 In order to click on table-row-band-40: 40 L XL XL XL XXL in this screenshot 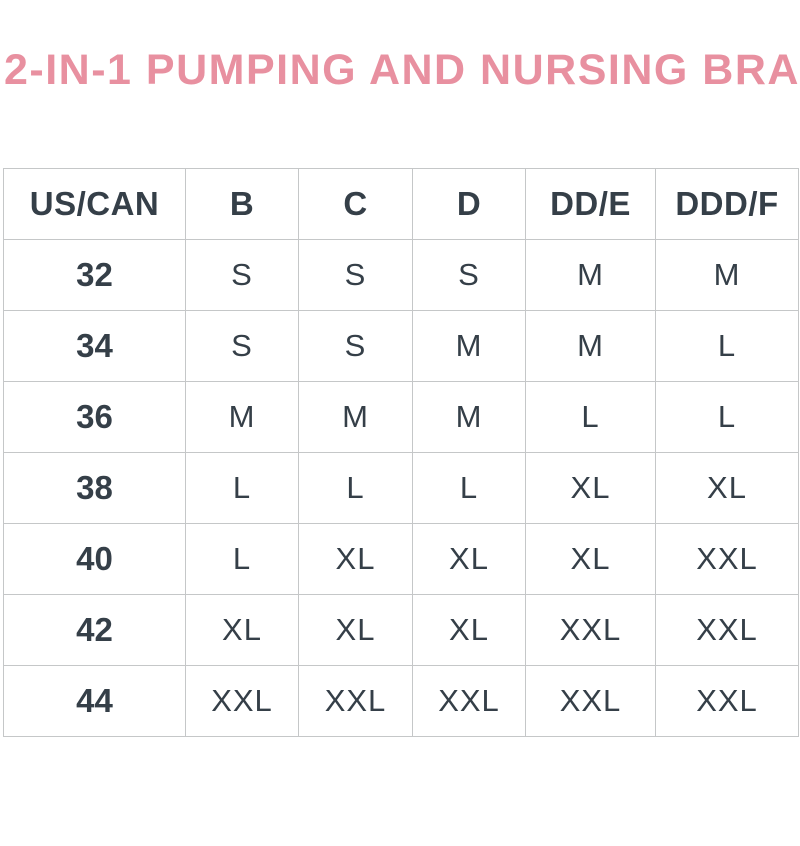, I will do `click(401, 559)`.